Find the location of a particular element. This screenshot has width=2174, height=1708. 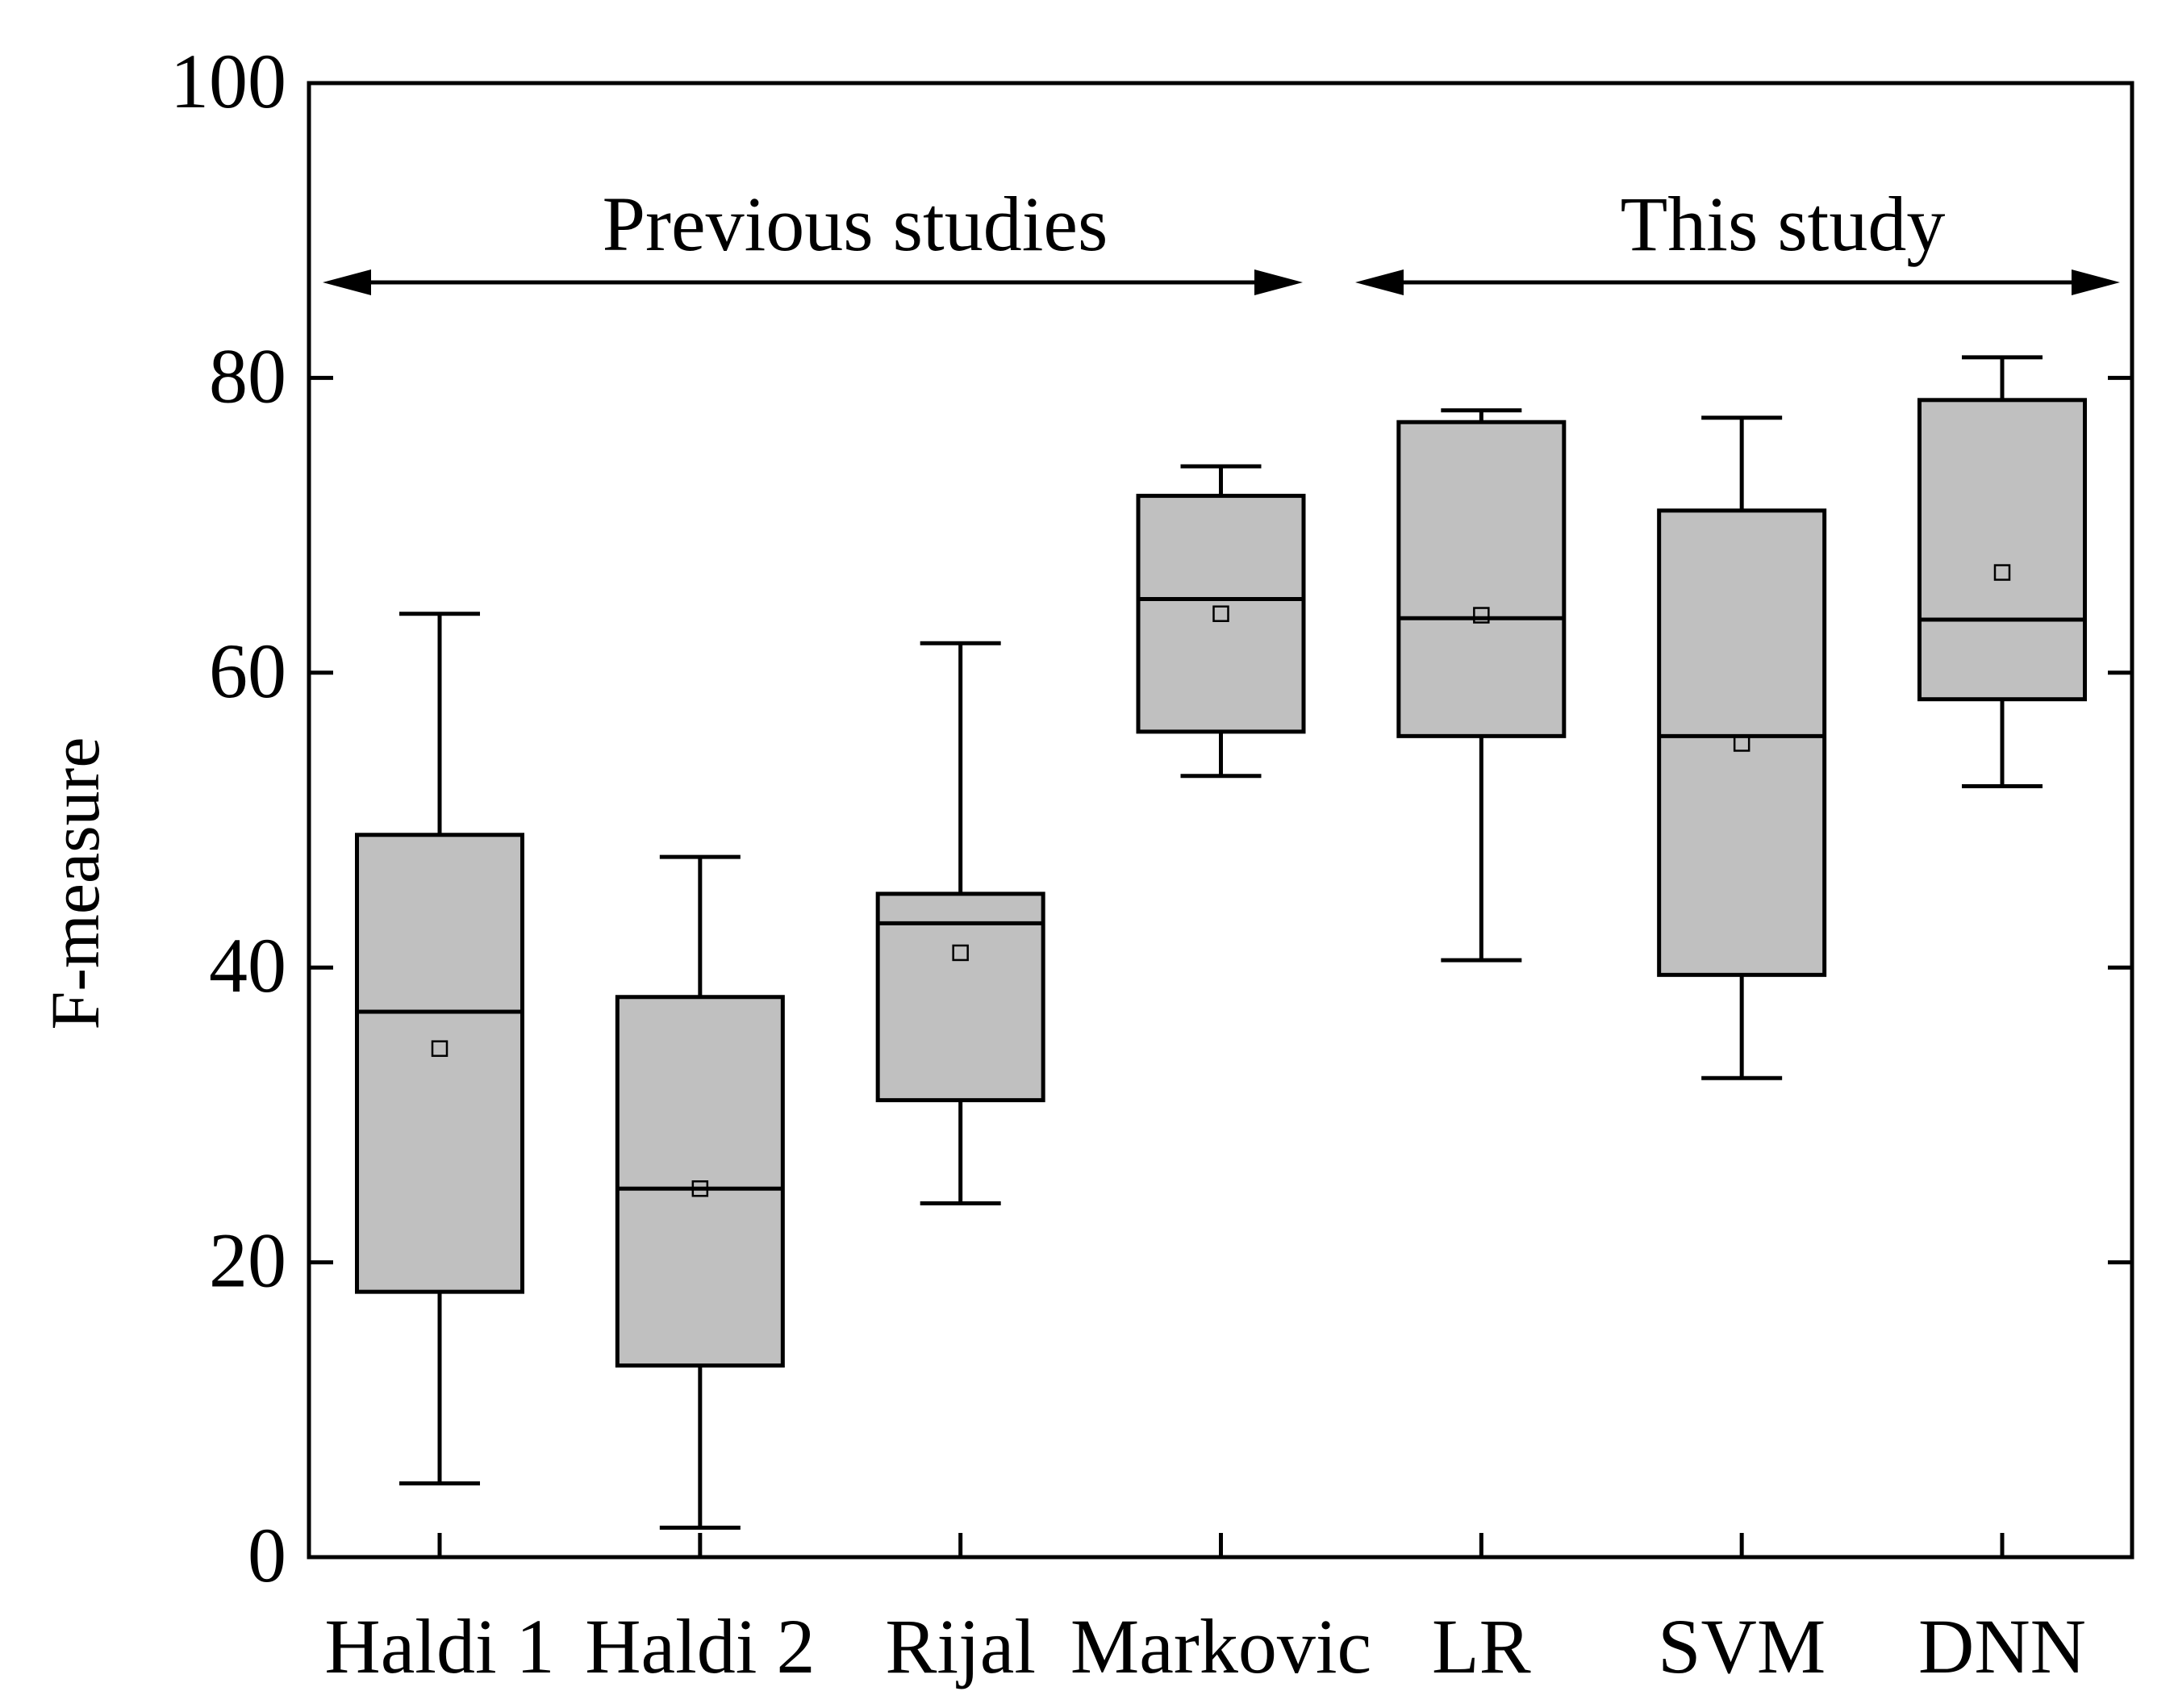

mean-marker-dnn is located at coordinates (2002, 572).